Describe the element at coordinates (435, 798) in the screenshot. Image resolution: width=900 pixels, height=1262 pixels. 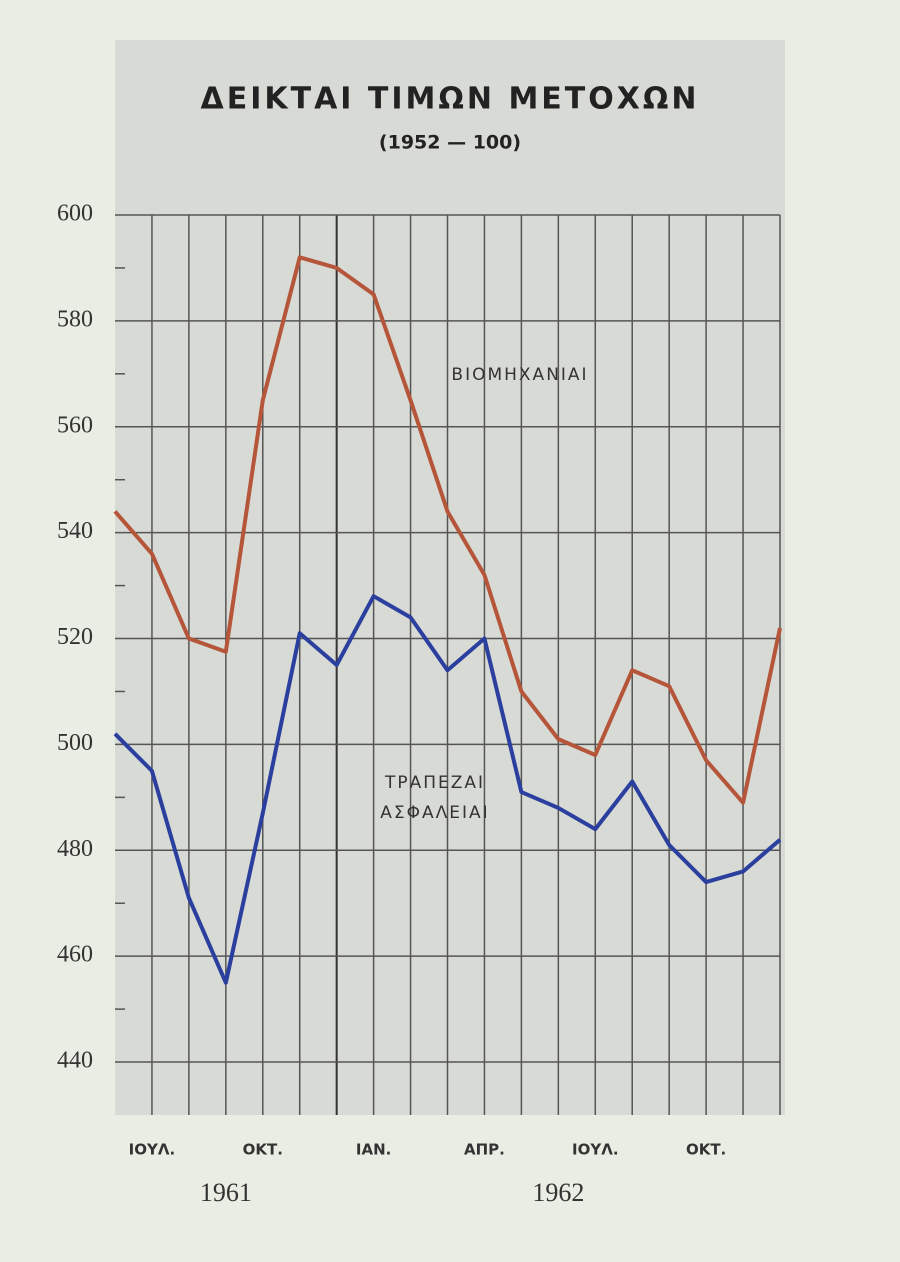
I see `series-label: ΤΡΑΠΕΖΑΙ ΑΣΦΑΛΕΙΑΙ` at that location.